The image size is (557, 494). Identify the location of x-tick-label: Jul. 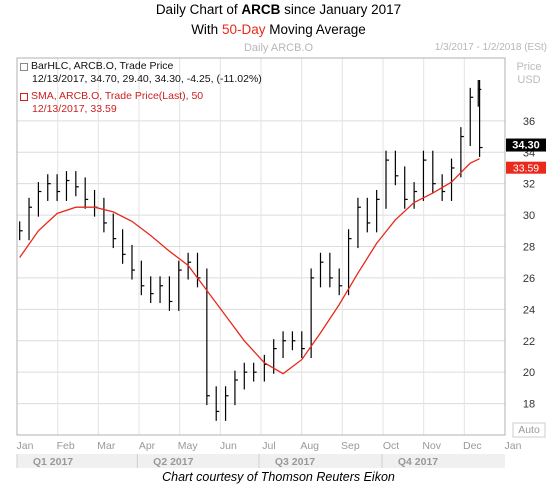
(268, 446).